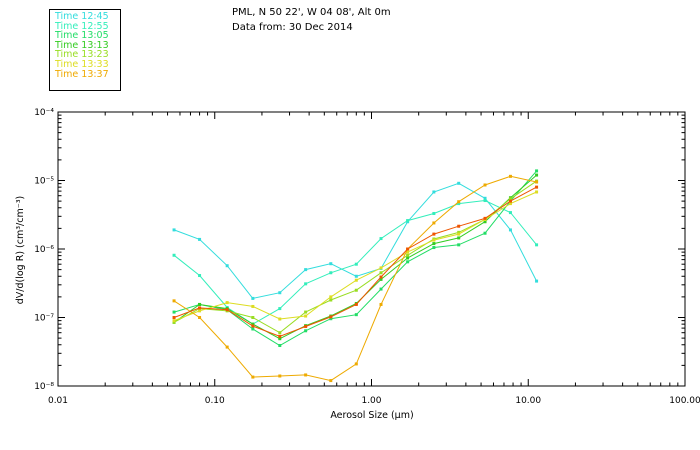 The height and width of the screenshot is (450, 700). I want to click on x-axis-label: Aerosol Size (µm), so click(371, 415).